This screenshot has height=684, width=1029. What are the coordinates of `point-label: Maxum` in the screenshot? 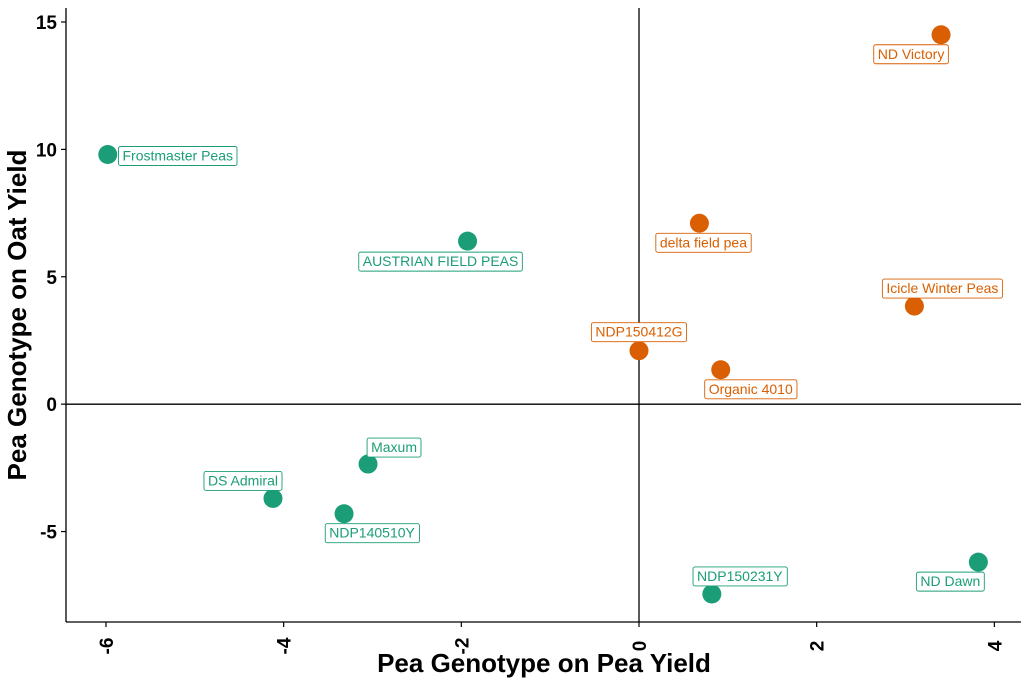 It's located at (394, 447).